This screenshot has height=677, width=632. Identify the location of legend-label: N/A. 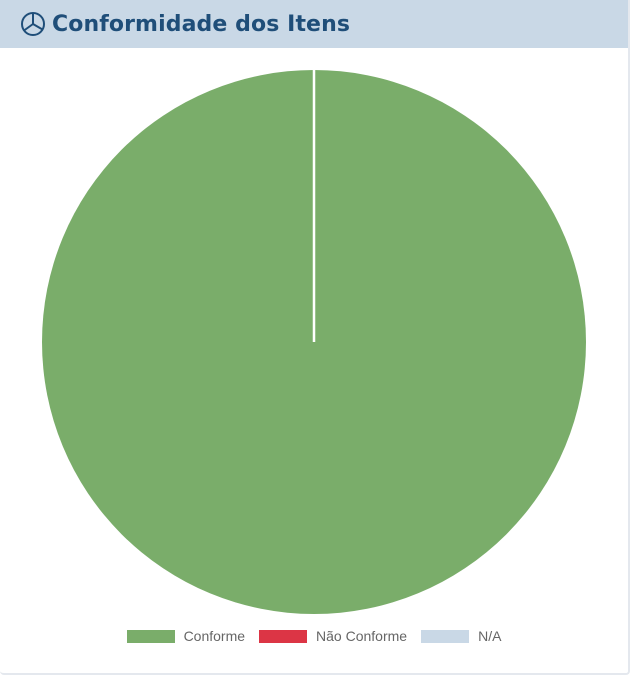
(490, 636).